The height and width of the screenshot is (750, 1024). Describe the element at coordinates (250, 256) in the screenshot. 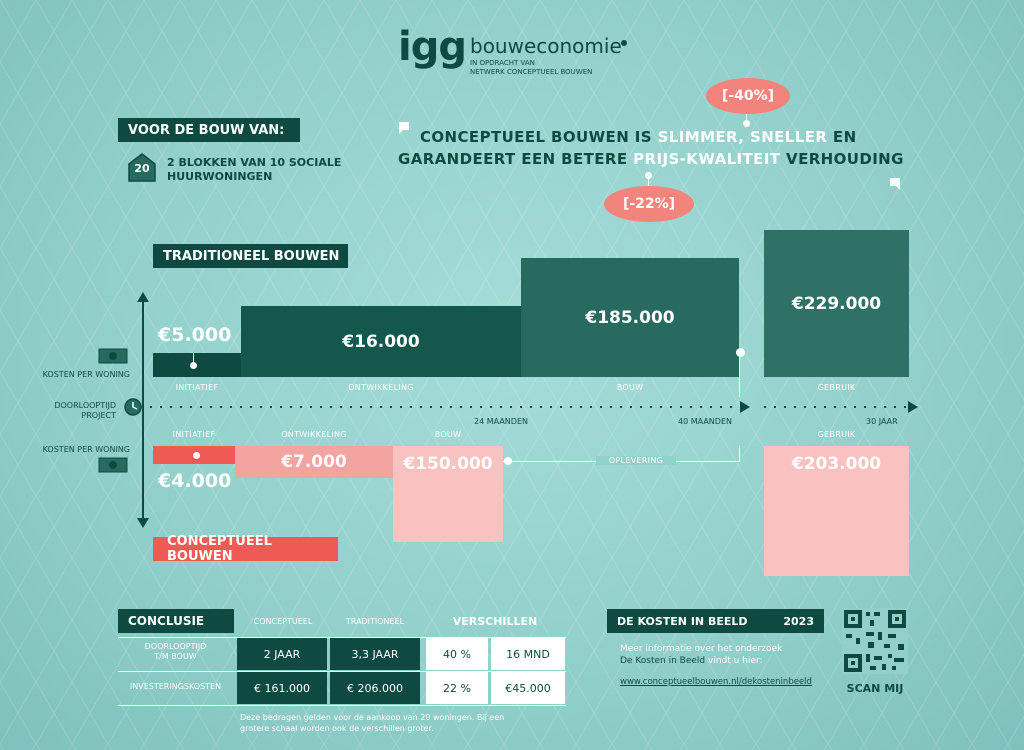

I see `traditional-label: TRADITIONEEL BOUWEN` at that location.